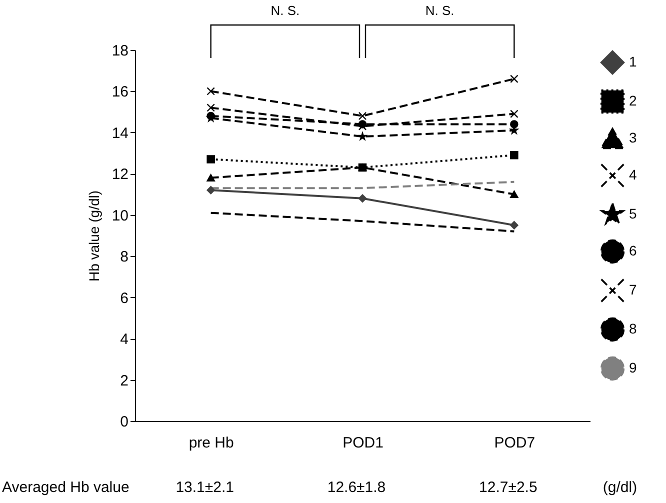 The image size is (666, 503). Describe the element at coordinates (633, 100) in the screenshot. I see `legend-label: 2` at that location.